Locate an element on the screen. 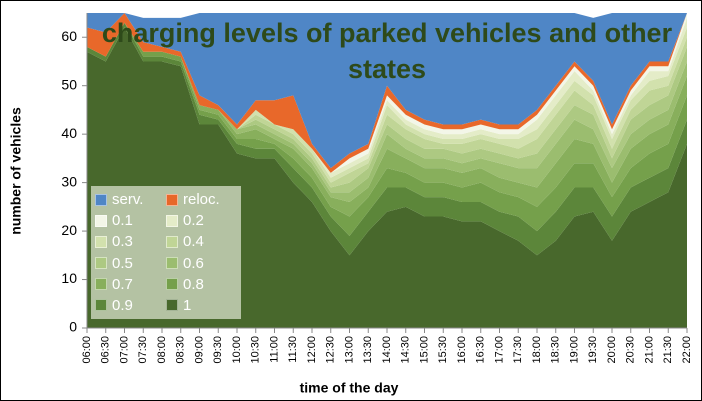  x-tick-label: 07:30 is located at coordinates (143, 350).